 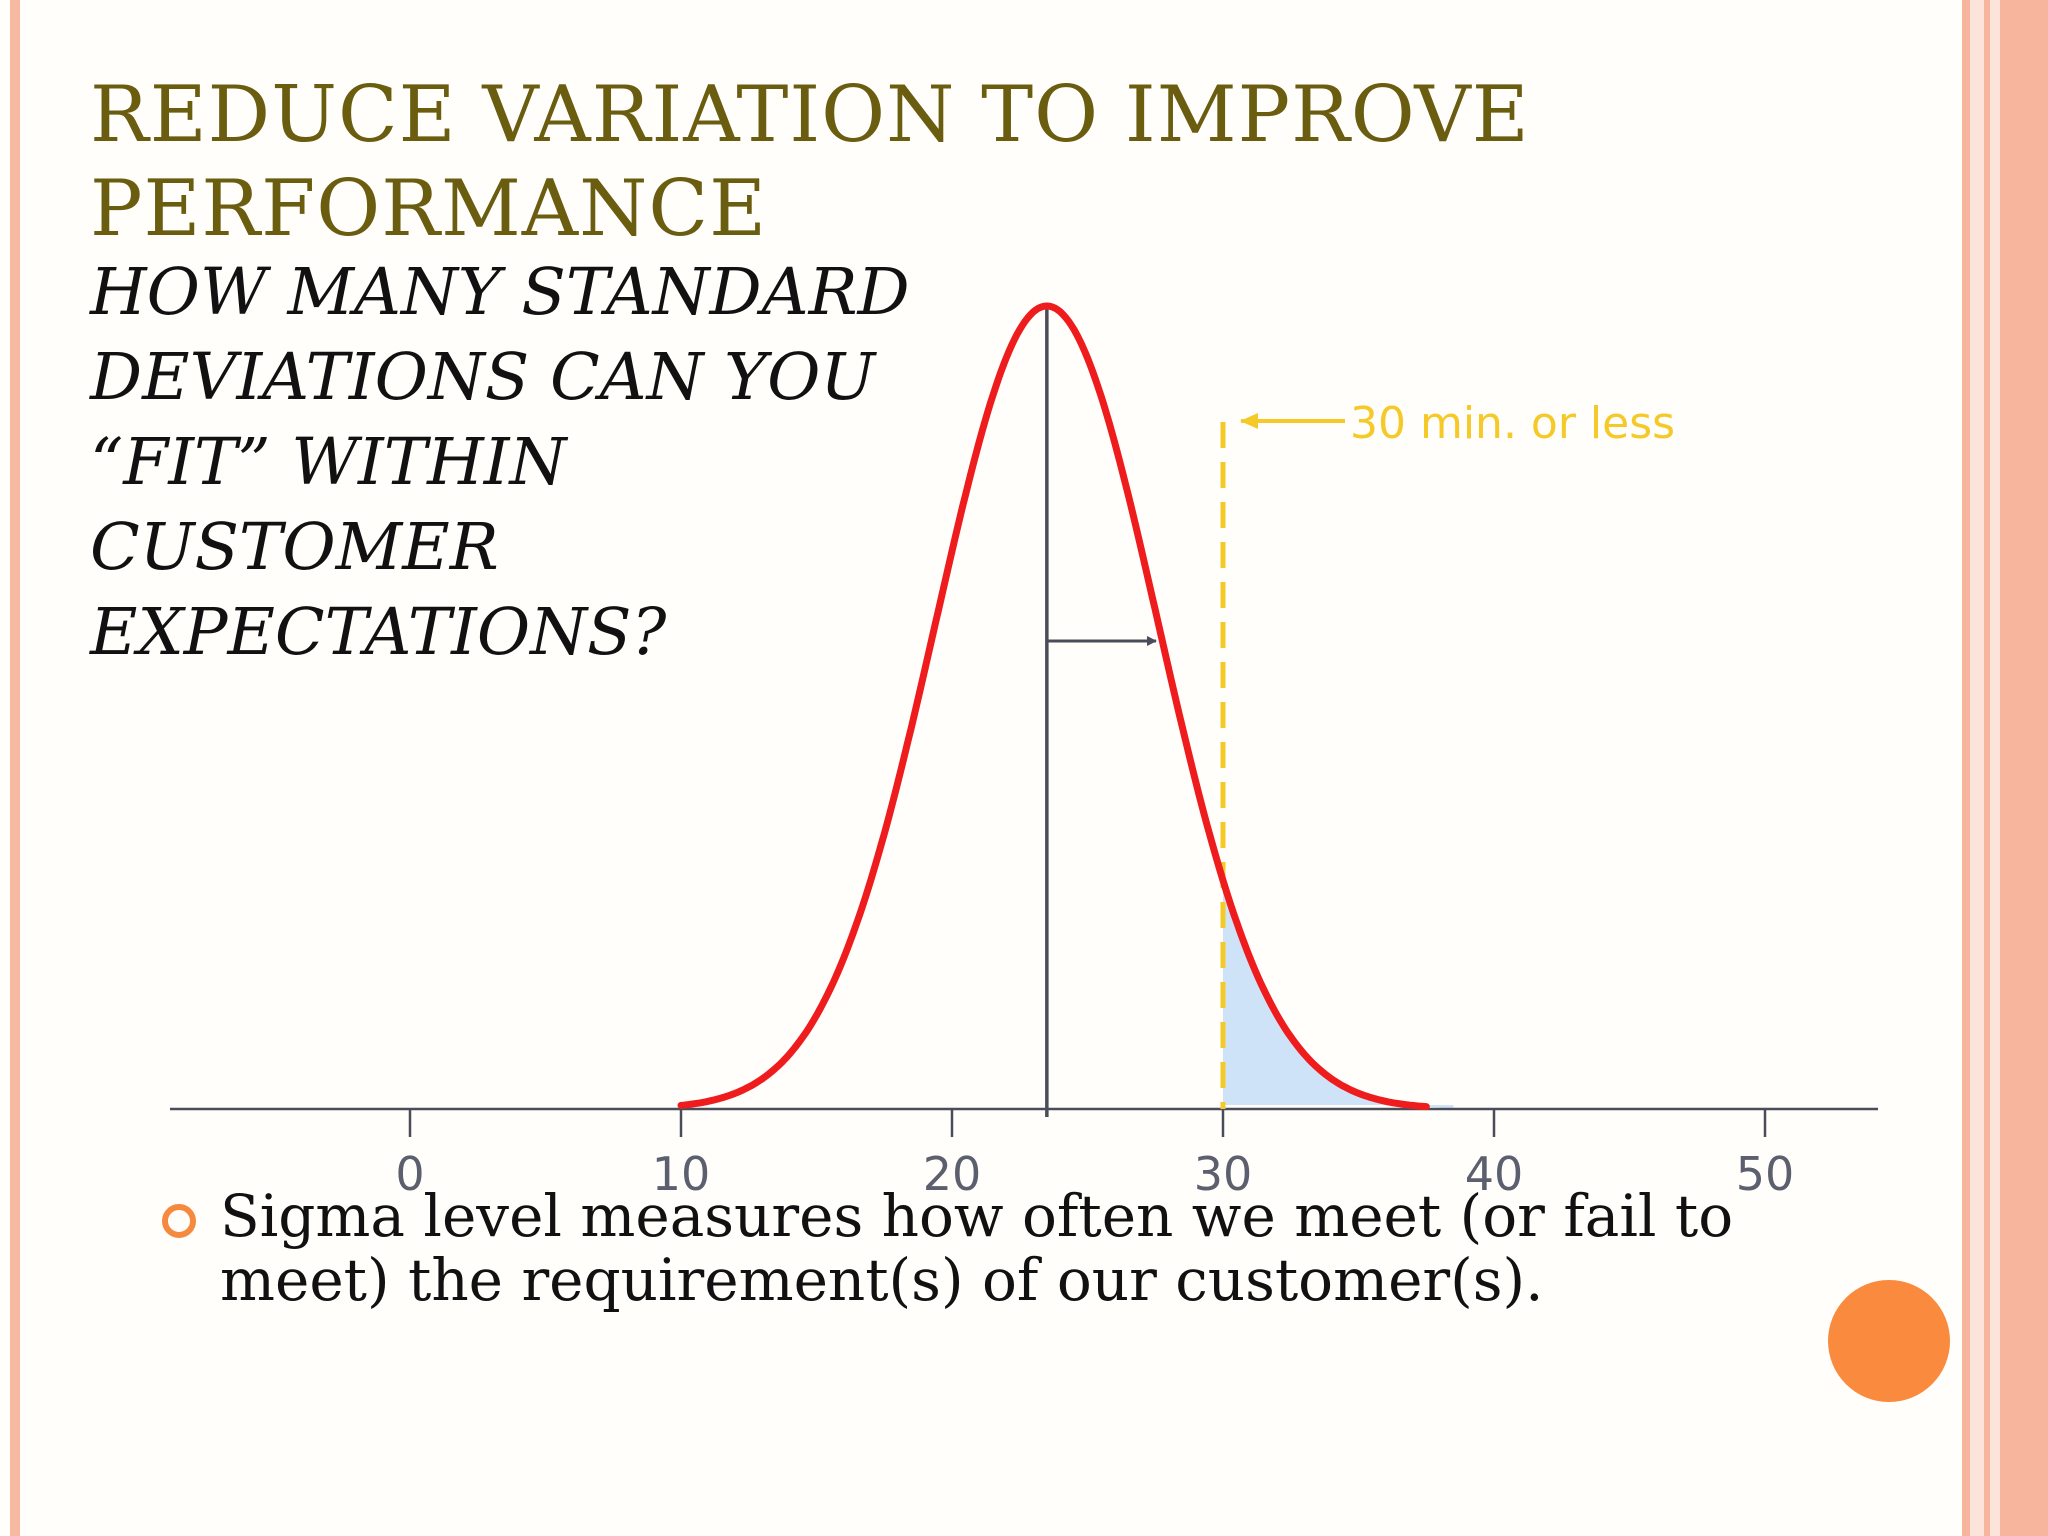 What do you see at coordinates (1512, 423) in the screenshot?
I see `spec-limit-label: 30 min. or less` at bounding box center [1512, 423].